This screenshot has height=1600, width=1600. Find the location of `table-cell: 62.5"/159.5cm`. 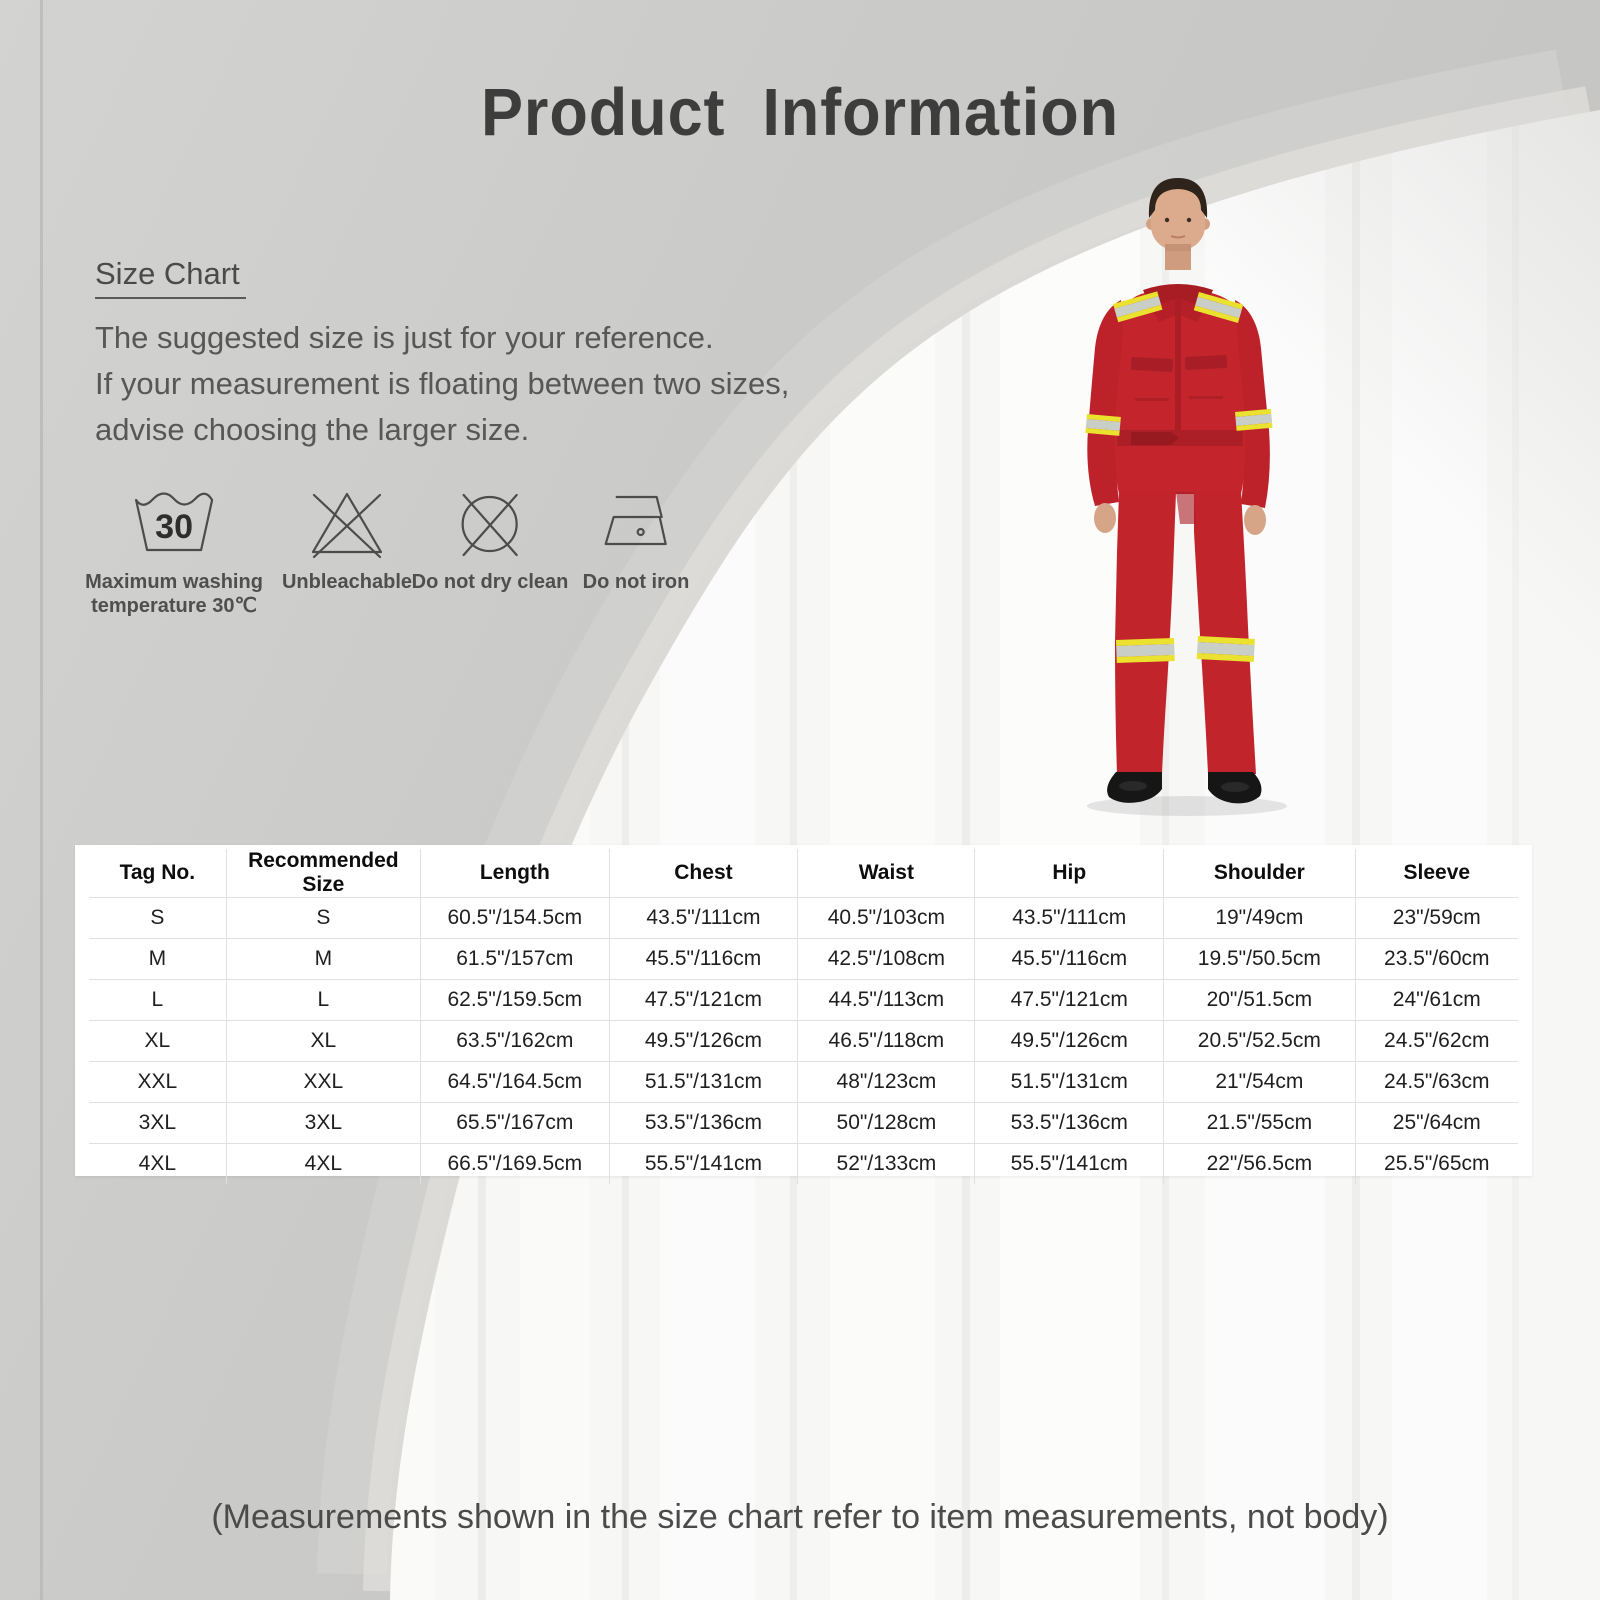

table-cell: 62.5"/159.5cm is located at coordinates (515, 1000).